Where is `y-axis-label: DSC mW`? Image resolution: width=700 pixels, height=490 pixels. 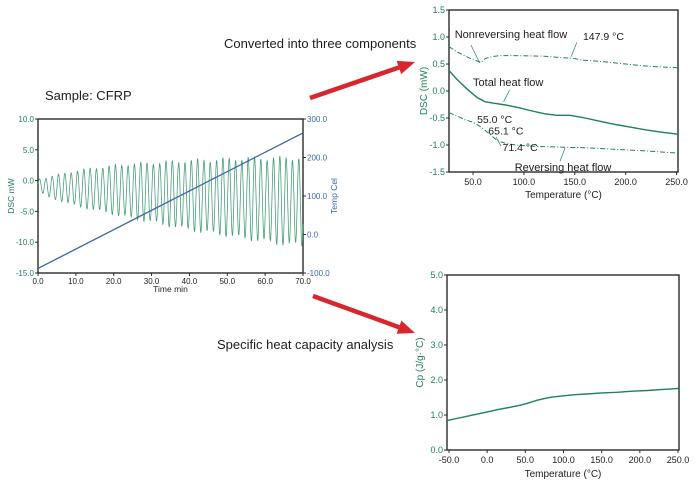
y-axis-label: DSC mW is located at coordinates (11, 195).